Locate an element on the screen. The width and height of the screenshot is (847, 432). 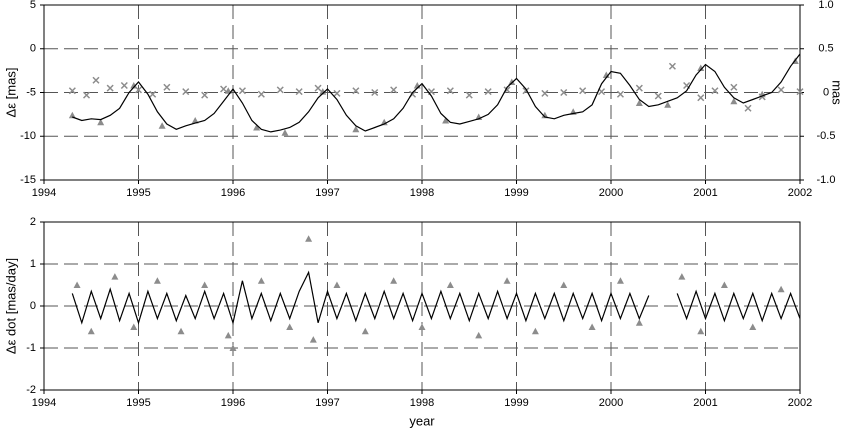
y-tick-label: -2 is located at coordinates (31, 390).